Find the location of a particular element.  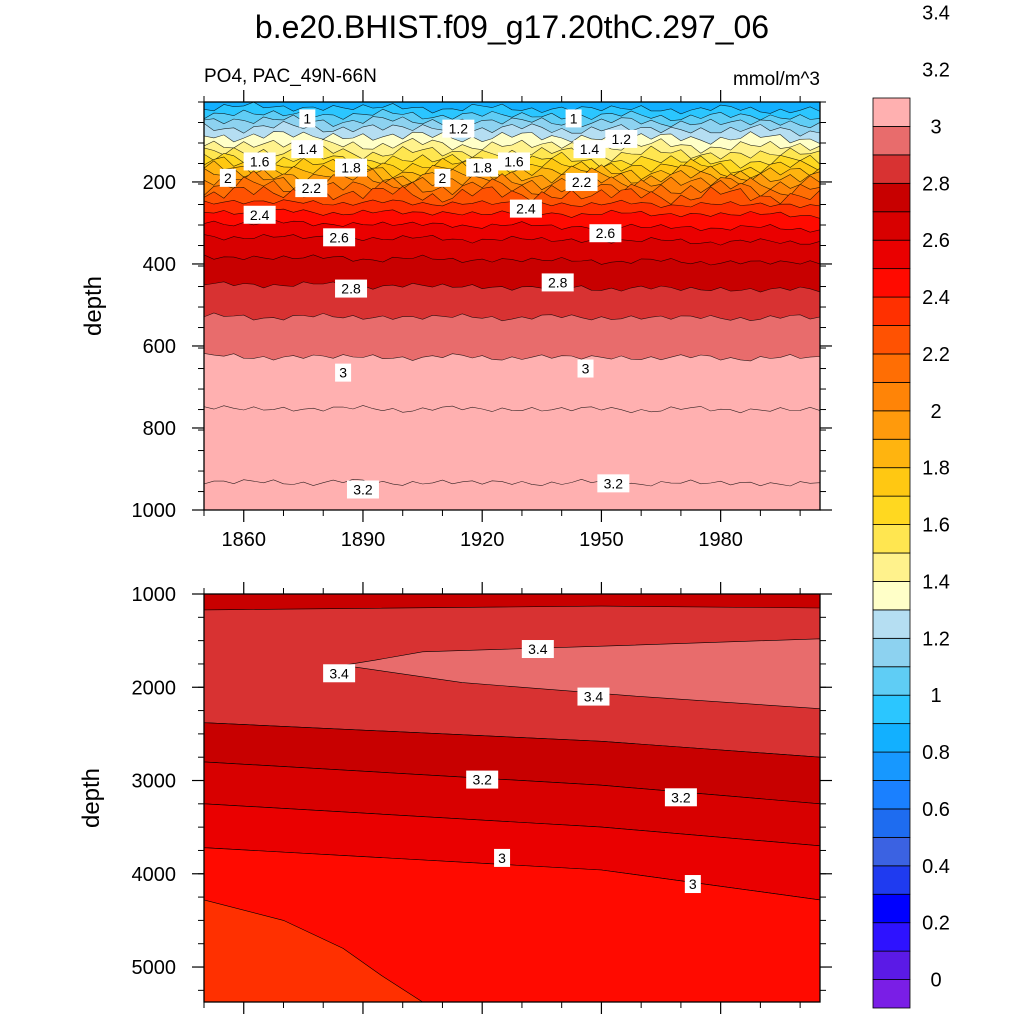

contour-label-text: 2.8 is located at coordinates (351, 289).